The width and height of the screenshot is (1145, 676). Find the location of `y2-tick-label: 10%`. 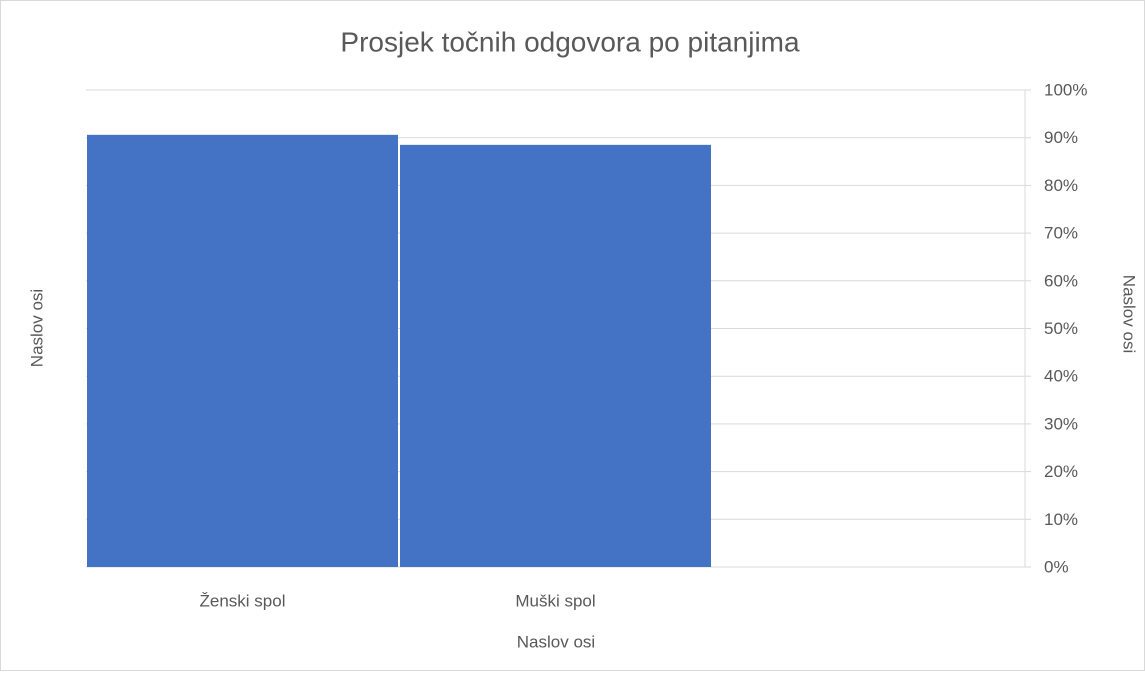

y2-tick-label: 10% is located at coordinates (1061, 519).